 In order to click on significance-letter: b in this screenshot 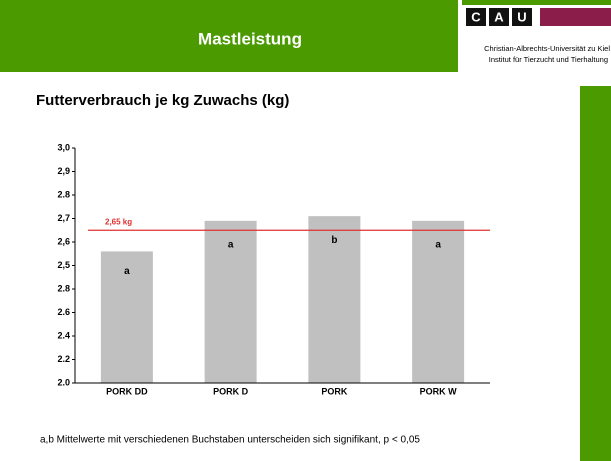, I will do `click(334, 240)`.